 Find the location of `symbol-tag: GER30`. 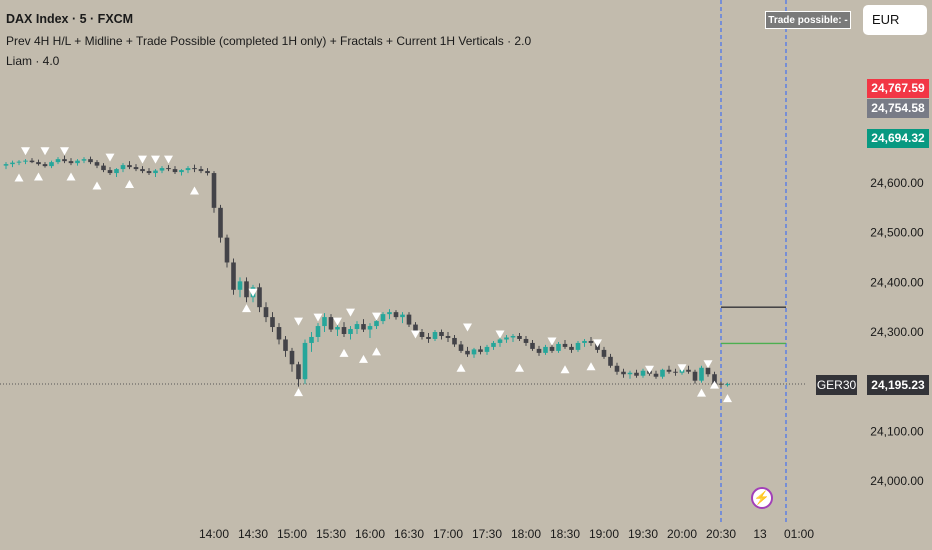

symbol-tag: GER30 is located at coordinates (836, 385).